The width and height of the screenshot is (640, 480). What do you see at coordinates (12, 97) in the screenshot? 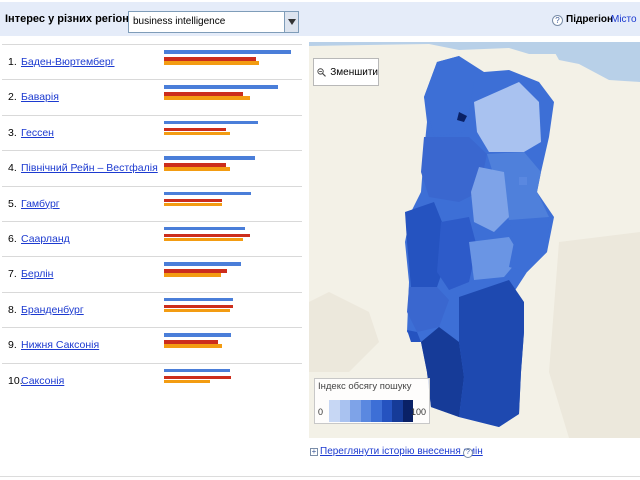
I see `region-rank: 2.` at bounding box center [12, 97].